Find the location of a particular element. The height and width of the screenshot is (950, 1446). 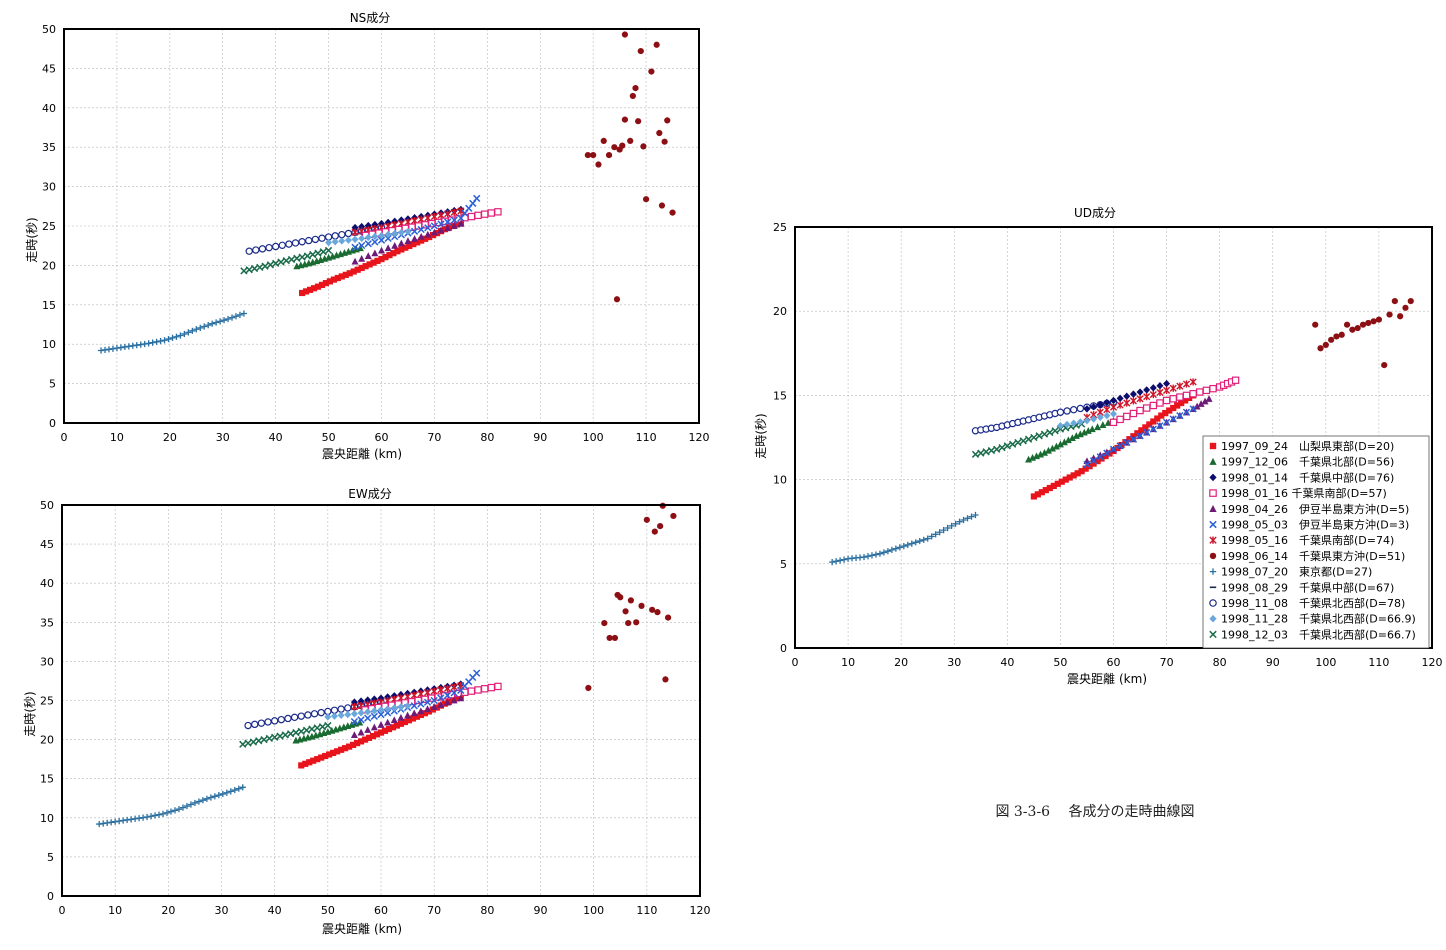

x-axis-label: 震央距離 is located at coordinates (346, 929).